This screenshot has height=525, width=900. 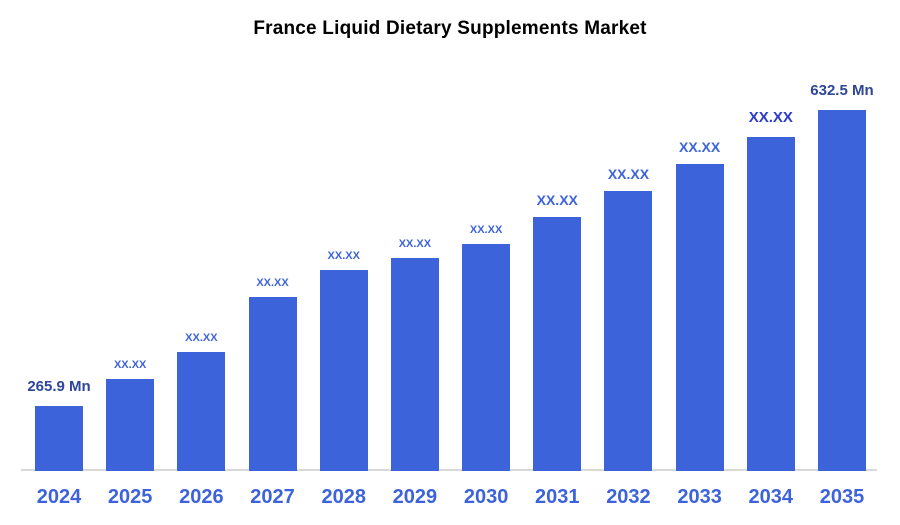 What do you see at coordinates (59, 438) in the screenshot?
I see `bar-2024` at bounding box center [59, 438].